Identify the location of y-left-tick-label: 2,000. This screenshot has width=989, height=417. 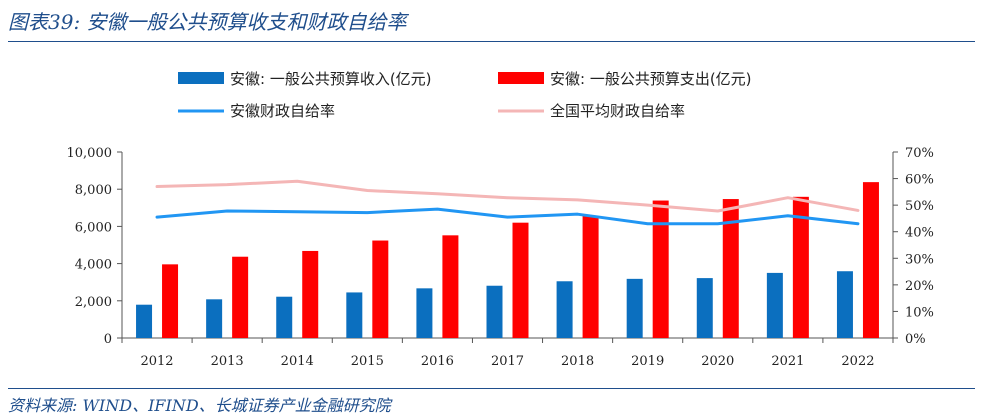
(93, 302).